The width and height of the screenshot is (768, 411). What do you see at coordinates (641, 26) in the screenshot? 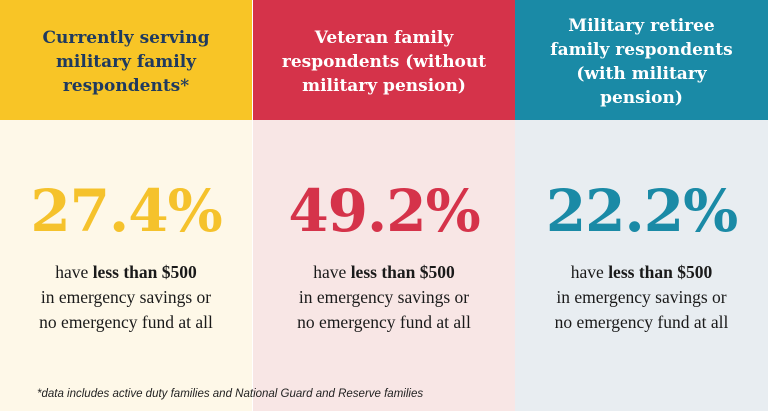
I see `header-line: Military retiree` at bounding box center [641, 26].